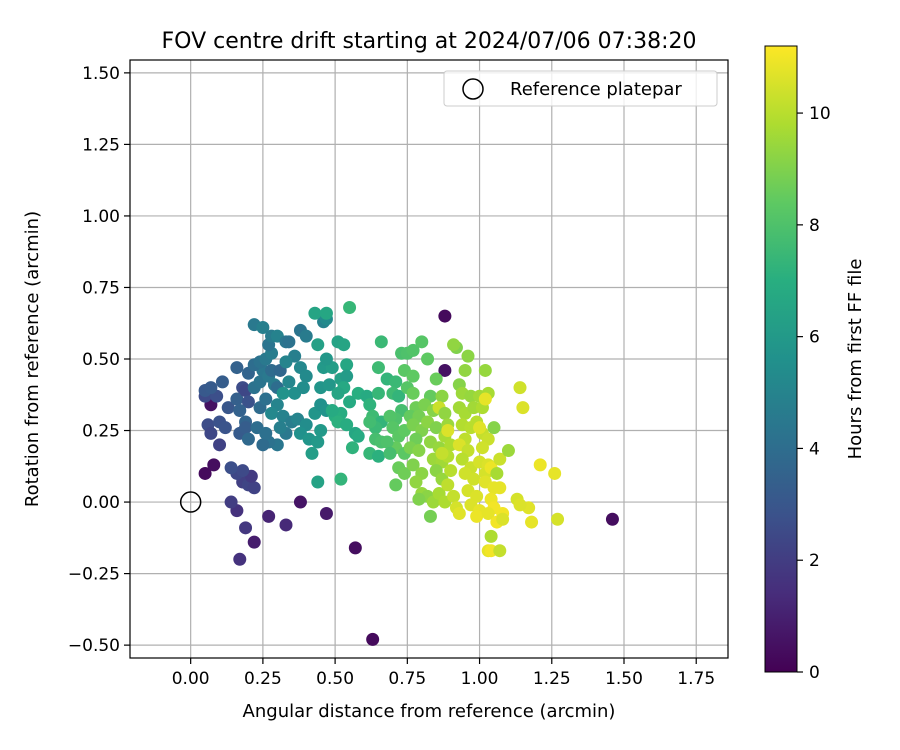  I want to click on x-tick-label: 1.25, so click(552, 679).